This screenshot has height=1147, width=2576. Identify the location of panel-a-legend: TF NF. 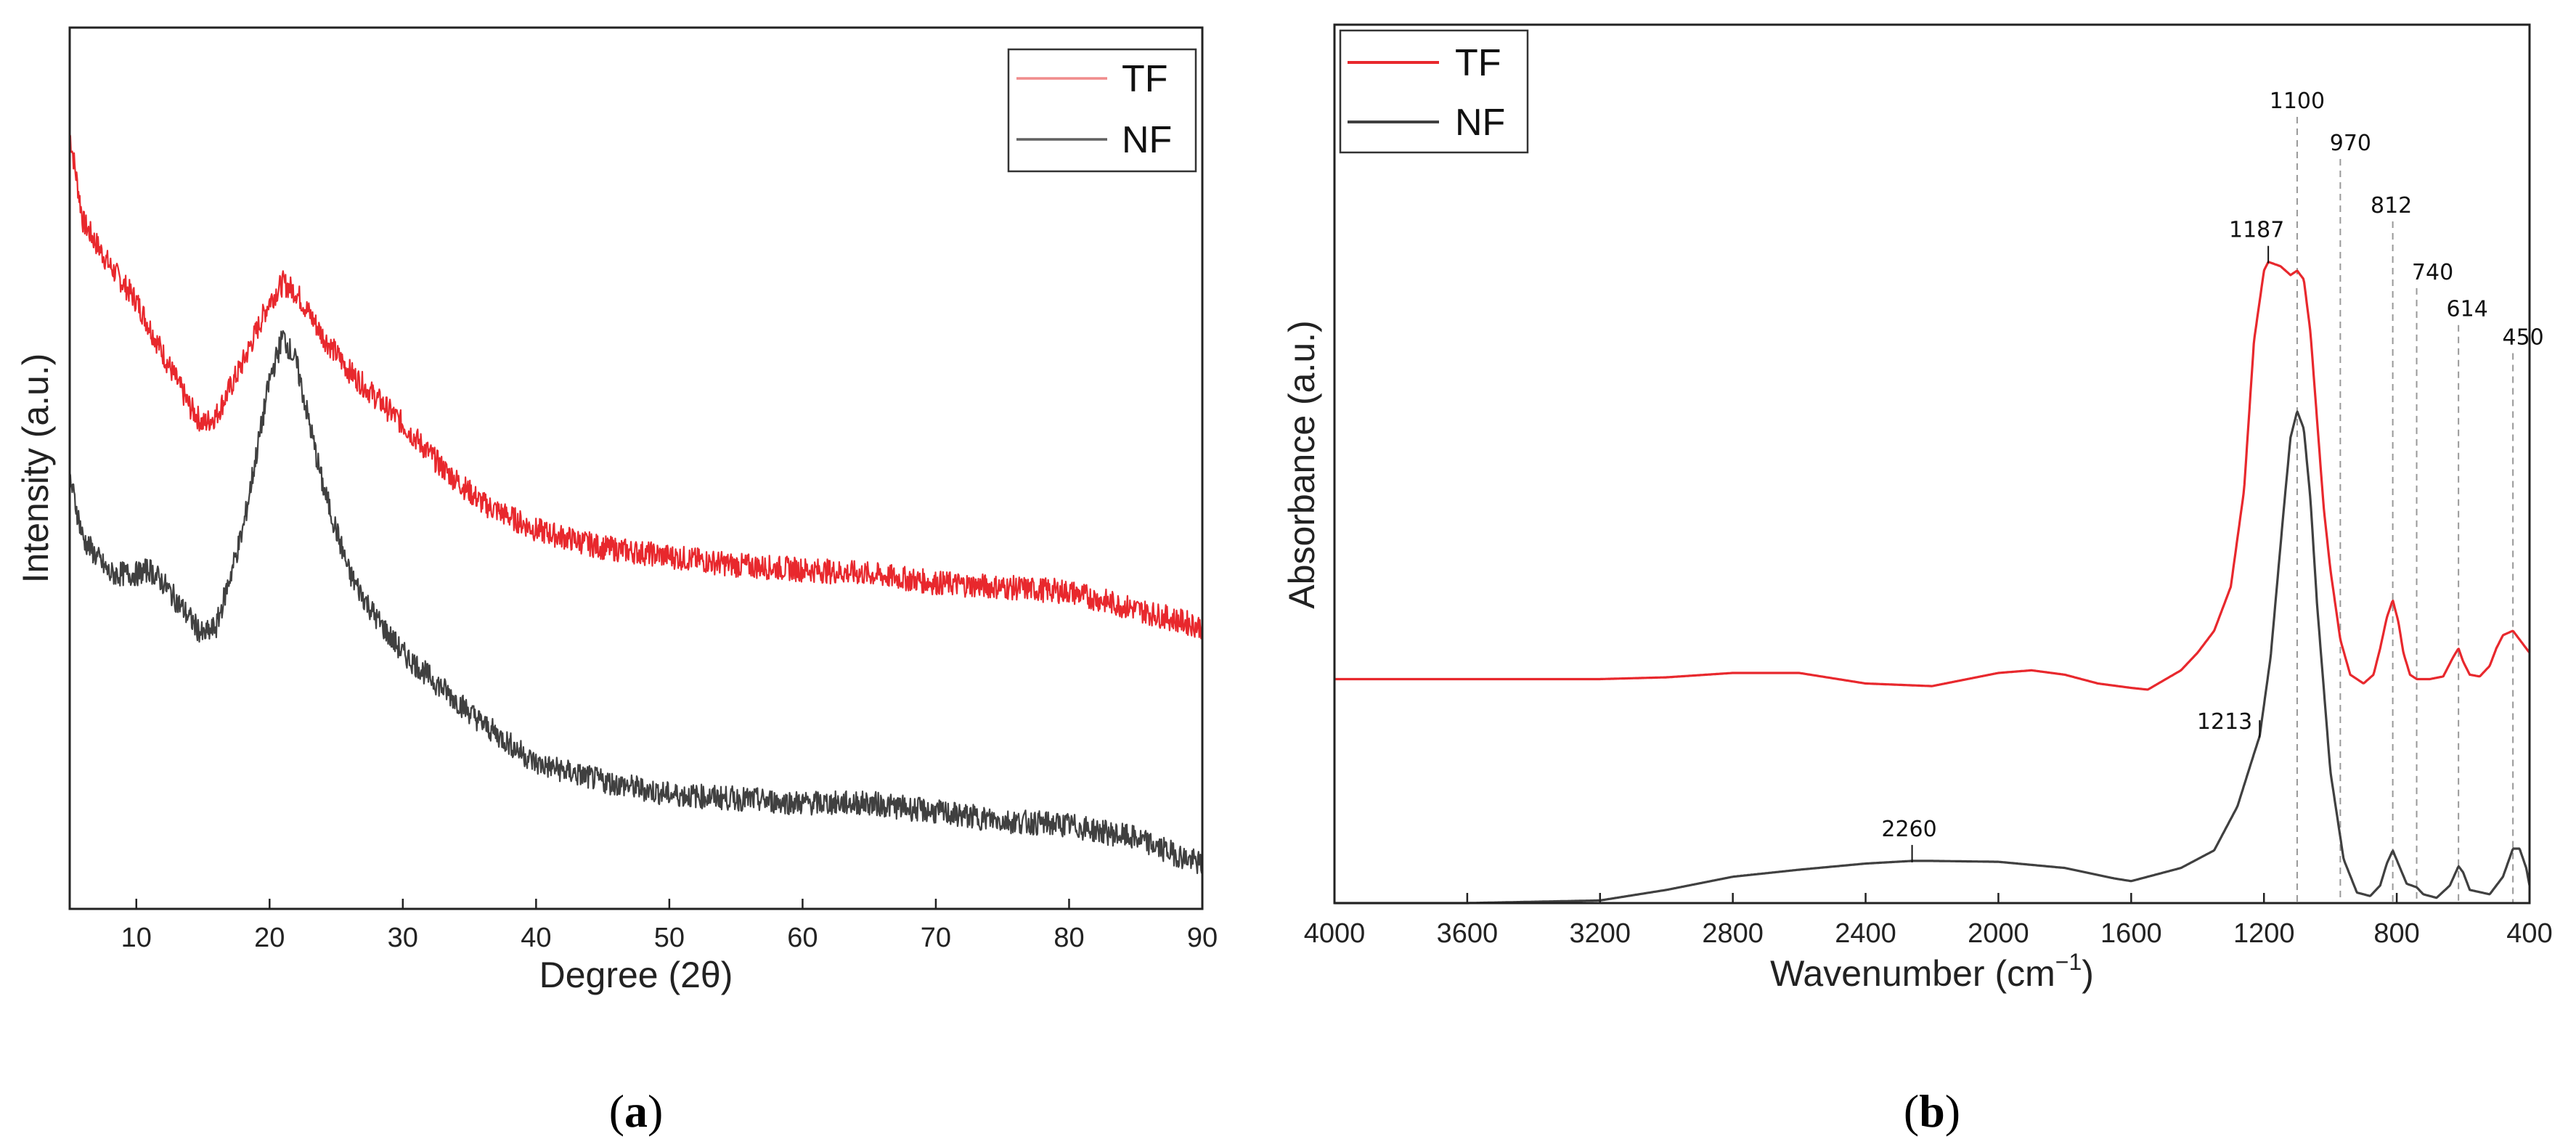
(1102, 110).